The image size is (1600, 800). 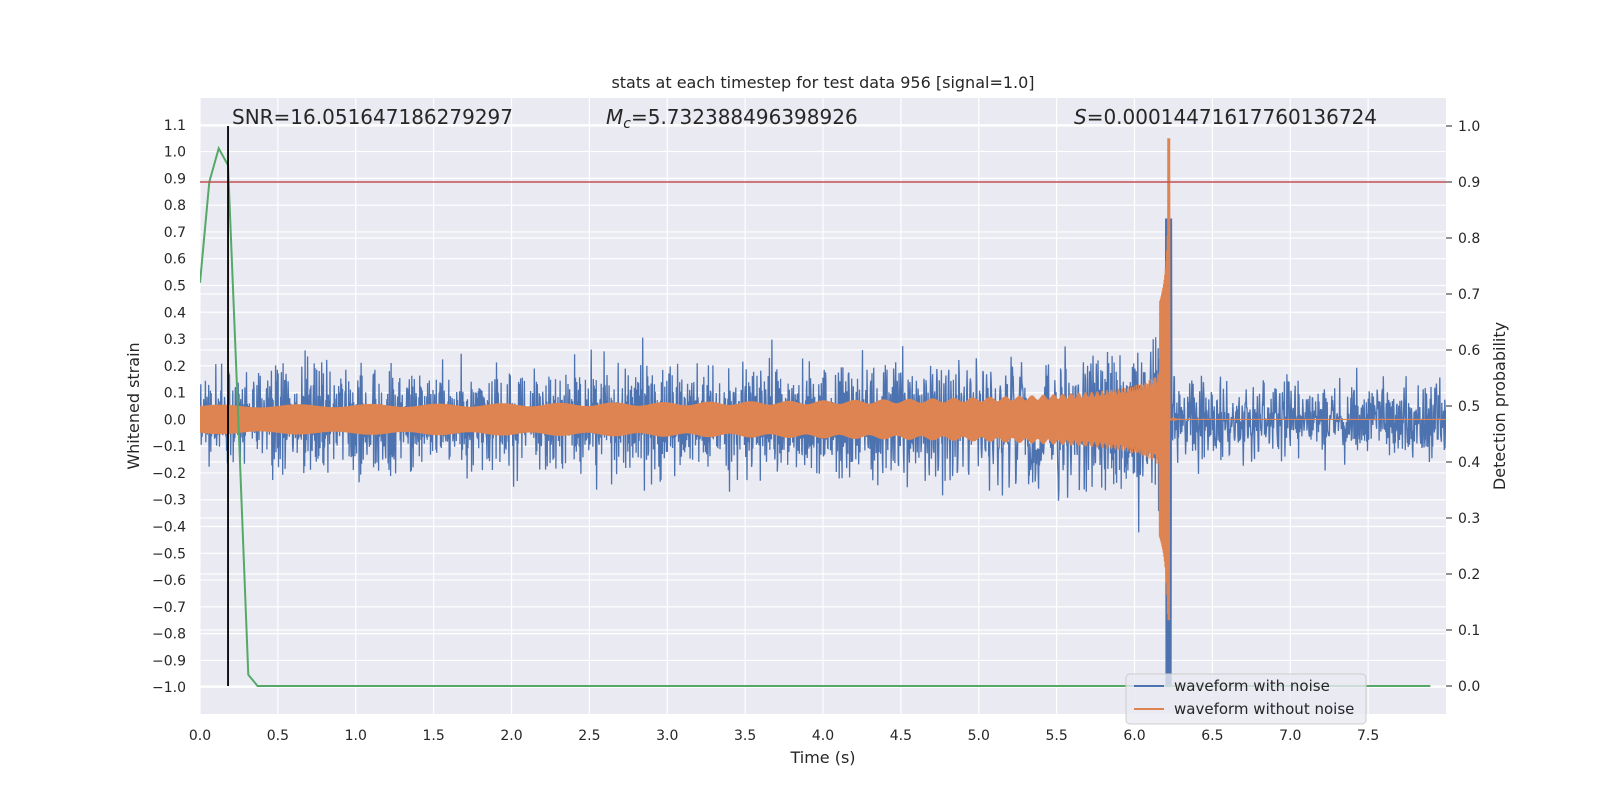 I want to click on y-left-tick-label: −0.9, so click(x=169, y=661).